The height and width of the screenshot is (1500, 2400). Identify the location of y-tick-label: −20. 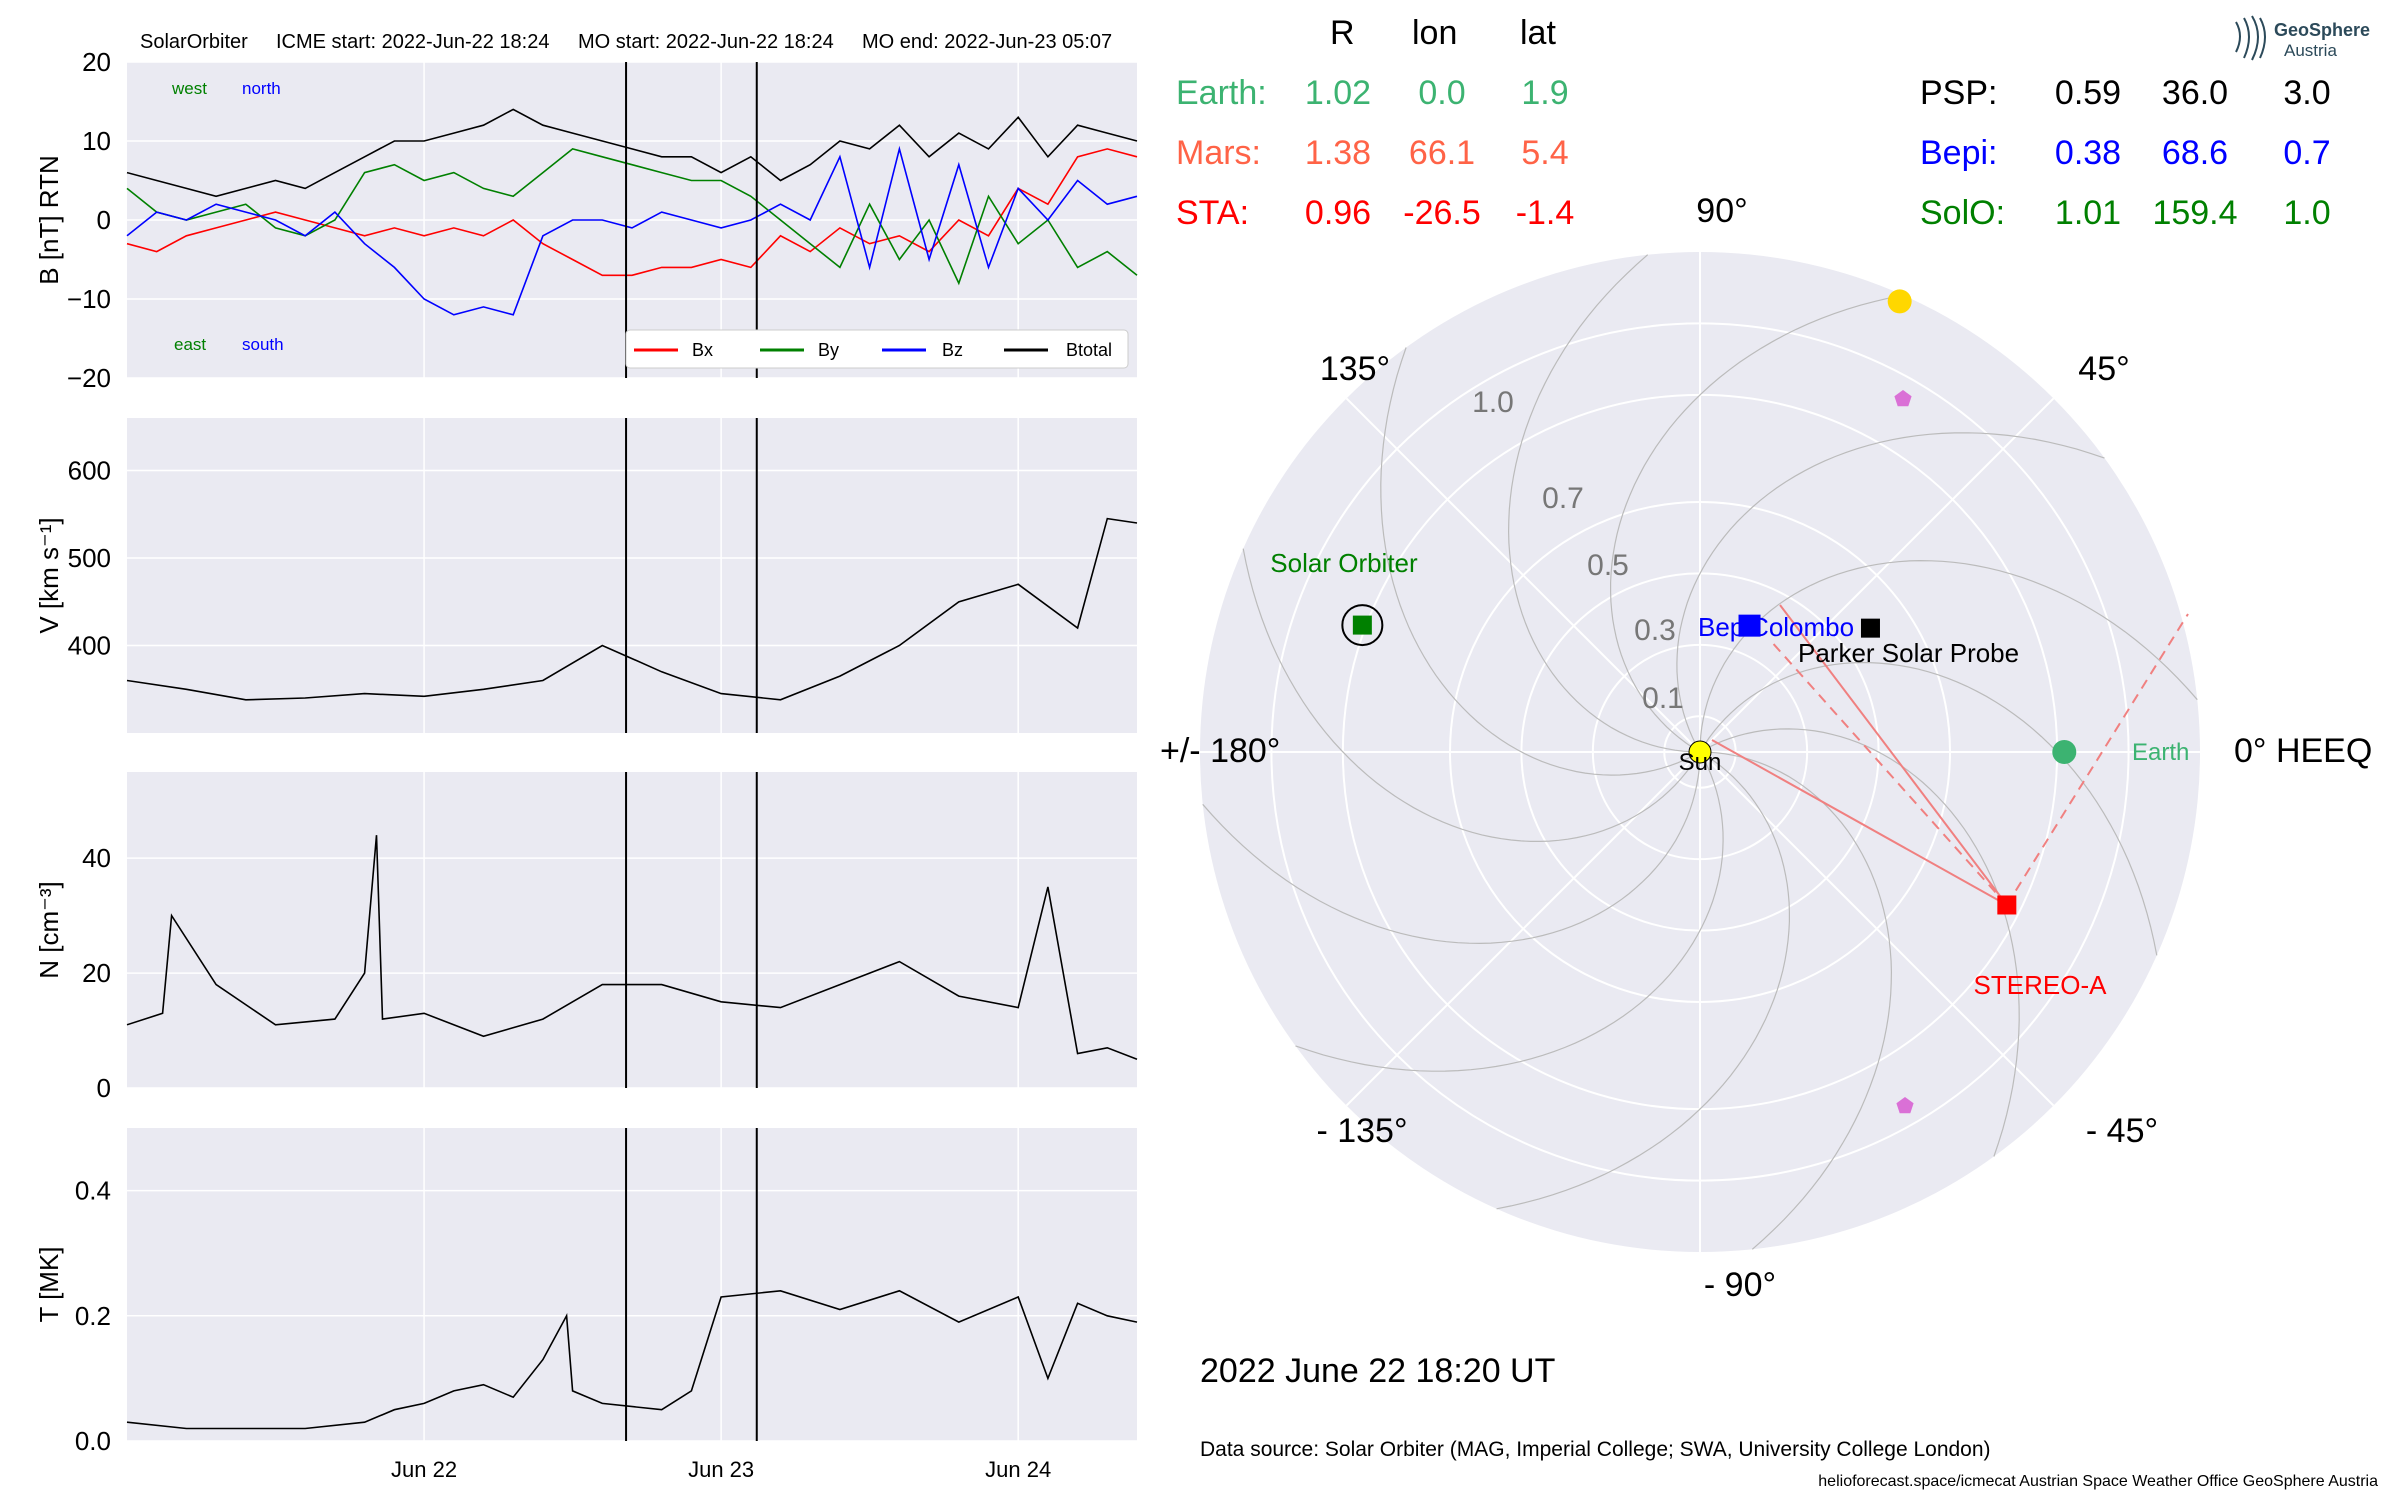
(89, 378).